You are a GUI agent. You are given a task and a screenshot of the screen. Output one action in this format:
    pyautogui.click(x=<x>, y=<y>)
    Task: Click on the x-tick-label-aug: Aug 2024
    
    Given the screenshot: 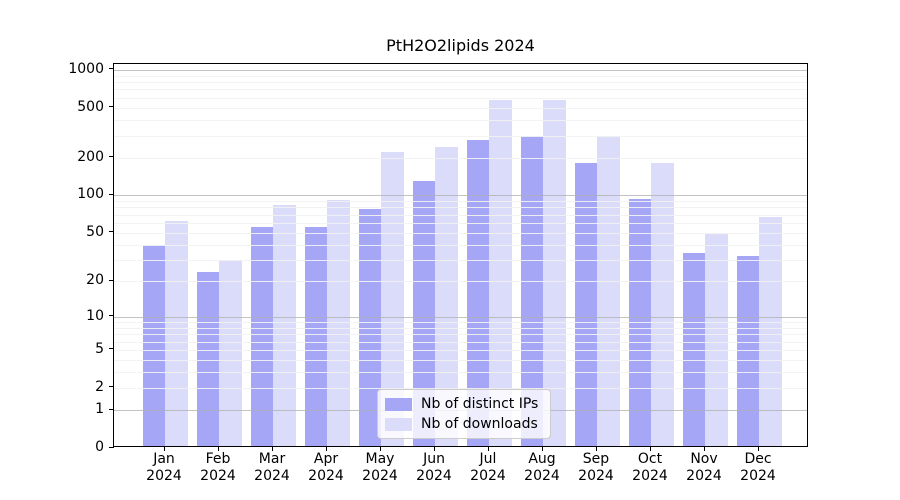 What is the action you would take?
    pyautogui.click(x=542, y=467)
    